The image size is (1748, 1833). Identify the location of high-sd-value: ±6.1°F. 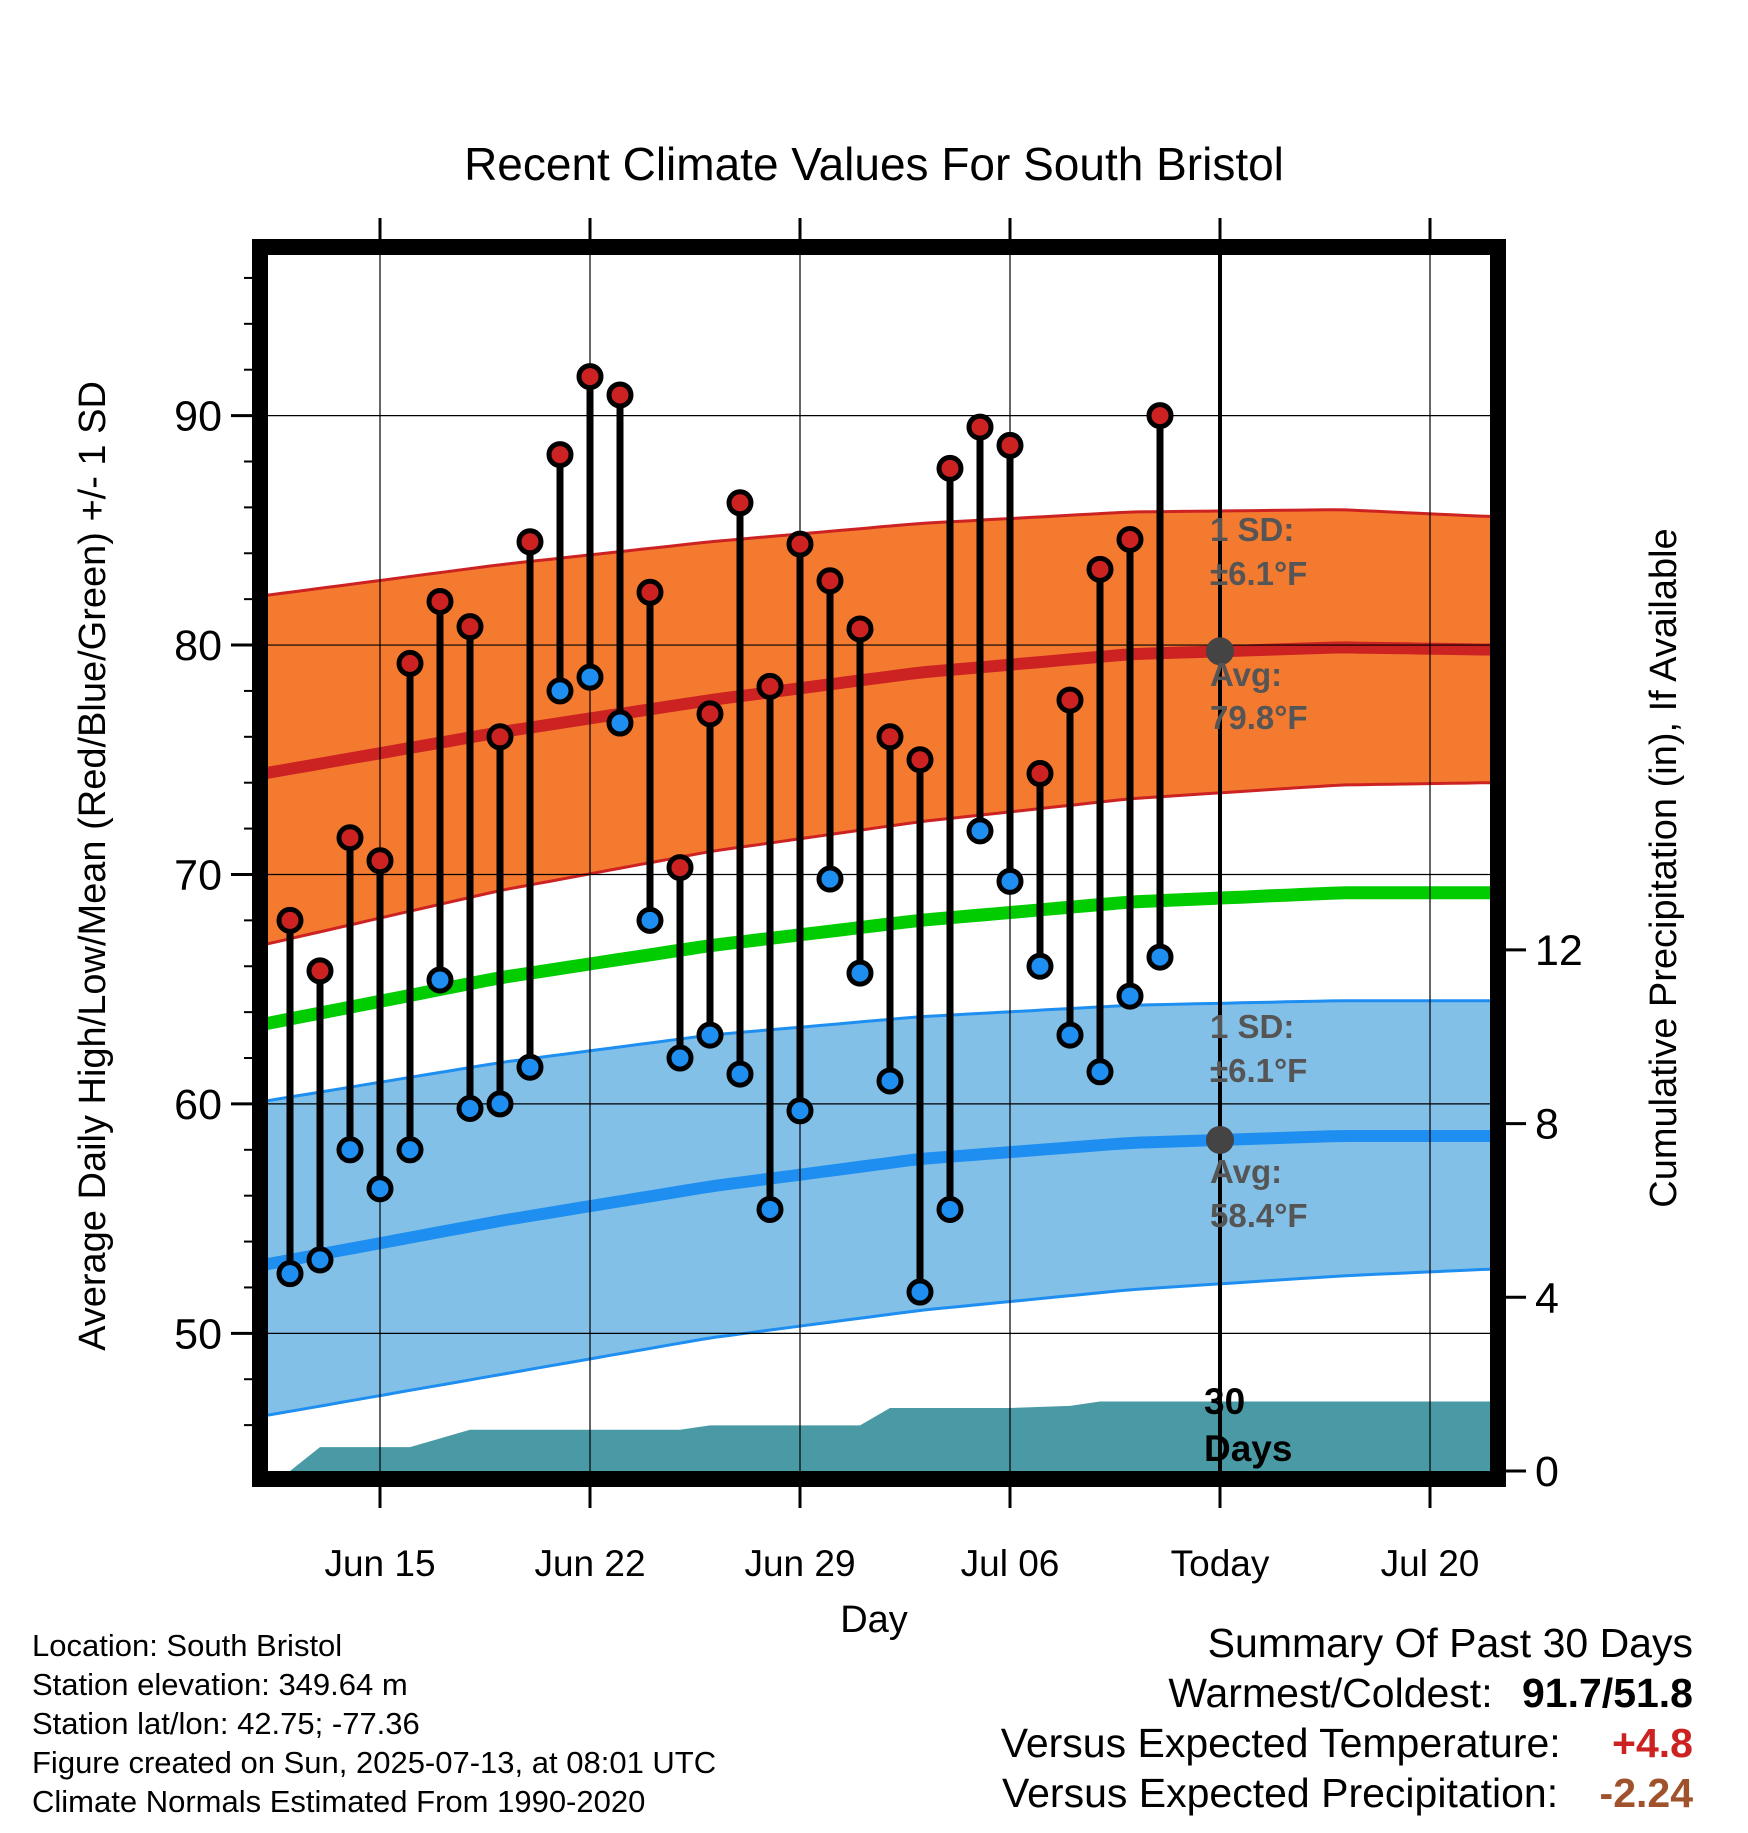
(1258, 573).